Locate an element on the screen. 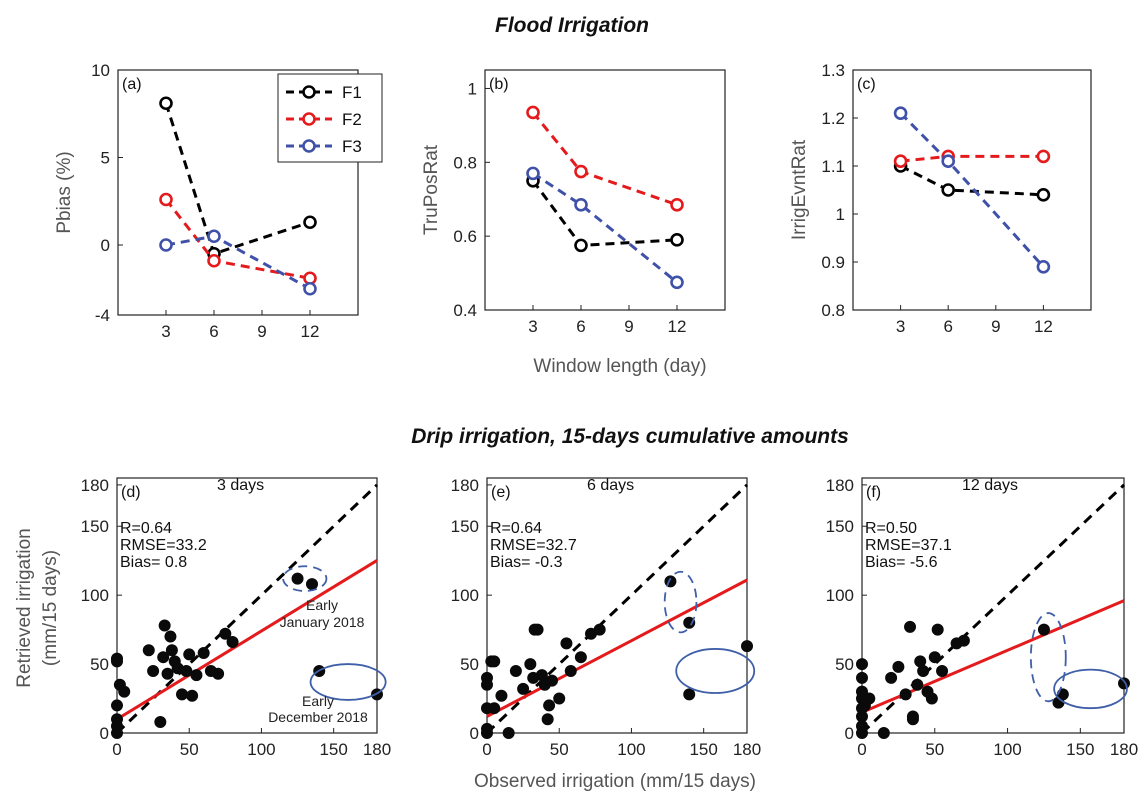 This screenshot has width=1144, height=796. panel-label-e: (e) is located at coordinates (501, 492).